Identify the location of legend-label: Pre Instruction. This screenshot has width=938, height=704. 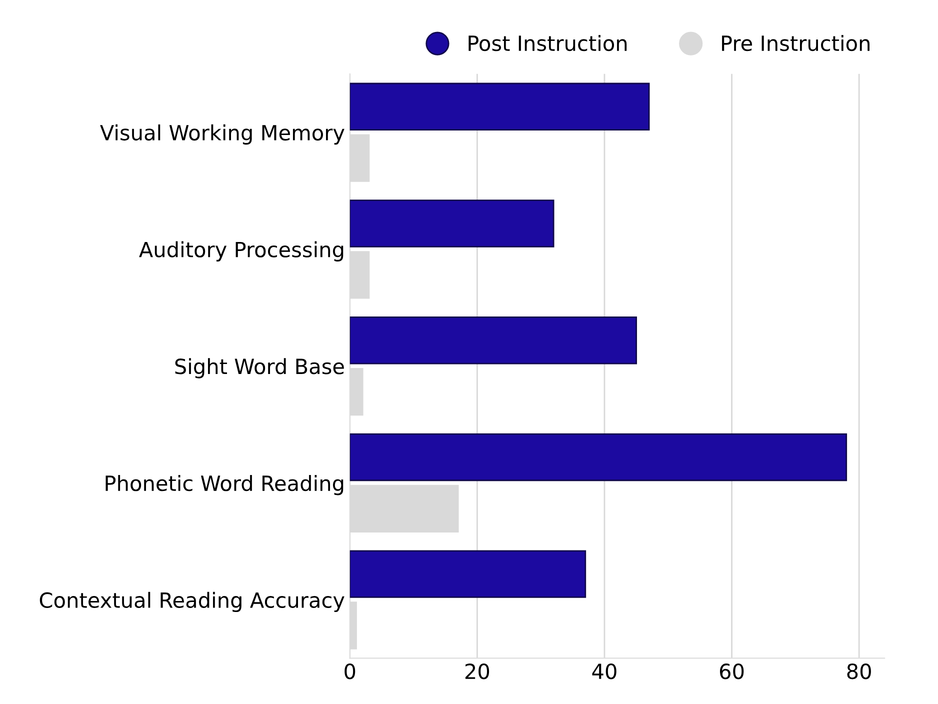
(796, 43).